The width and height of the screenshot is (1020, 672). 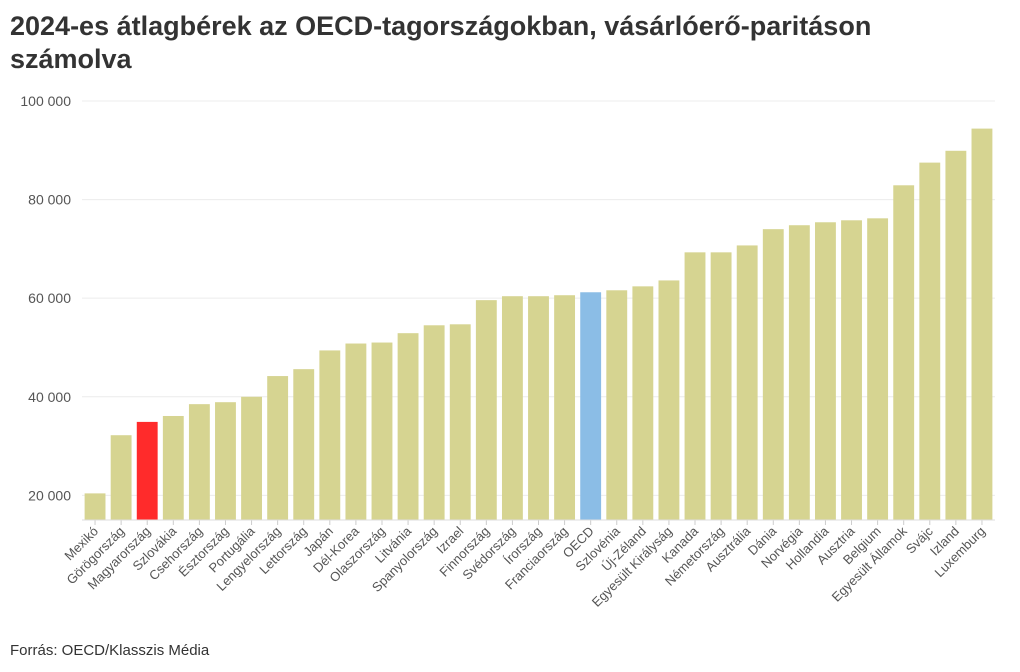 What do you see at coordinates (49, 298) in the screenshot?
I see `y-tick-label: 60 000` at bounding box center [49, 298].